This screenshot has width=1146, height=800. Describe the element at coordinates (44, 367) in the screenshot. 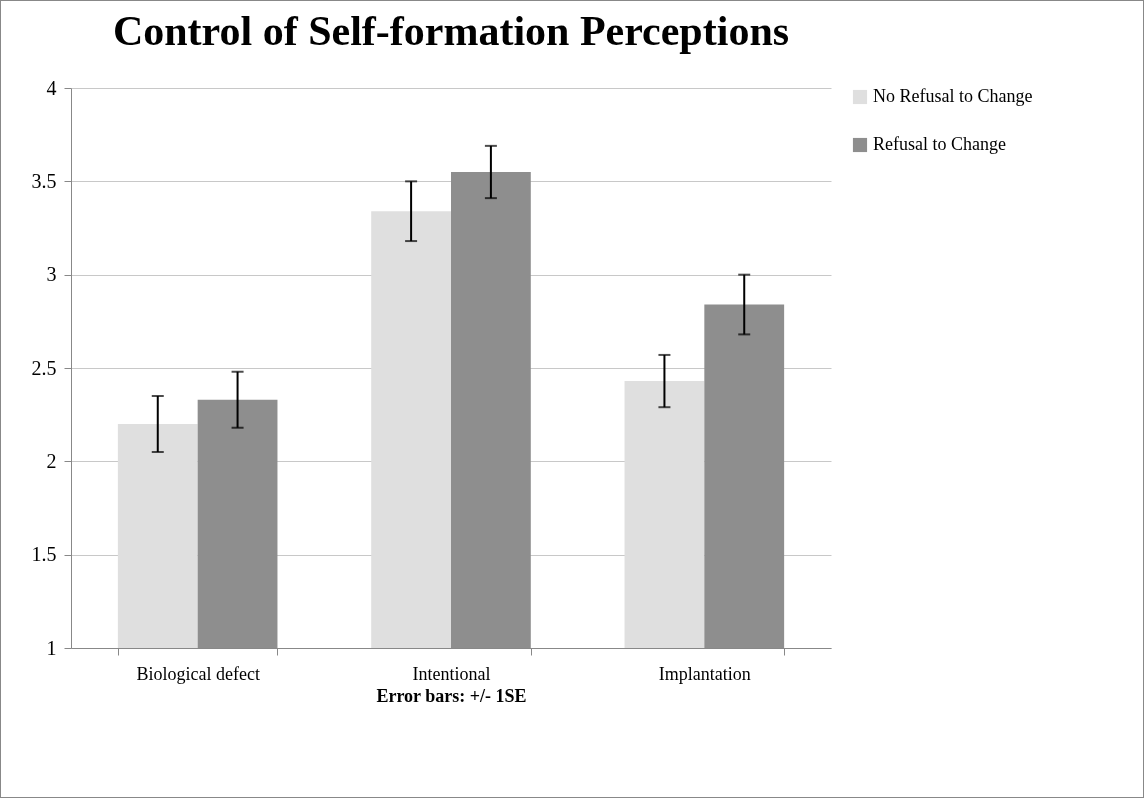

I see `y-tick-label: 2.5` at that location.